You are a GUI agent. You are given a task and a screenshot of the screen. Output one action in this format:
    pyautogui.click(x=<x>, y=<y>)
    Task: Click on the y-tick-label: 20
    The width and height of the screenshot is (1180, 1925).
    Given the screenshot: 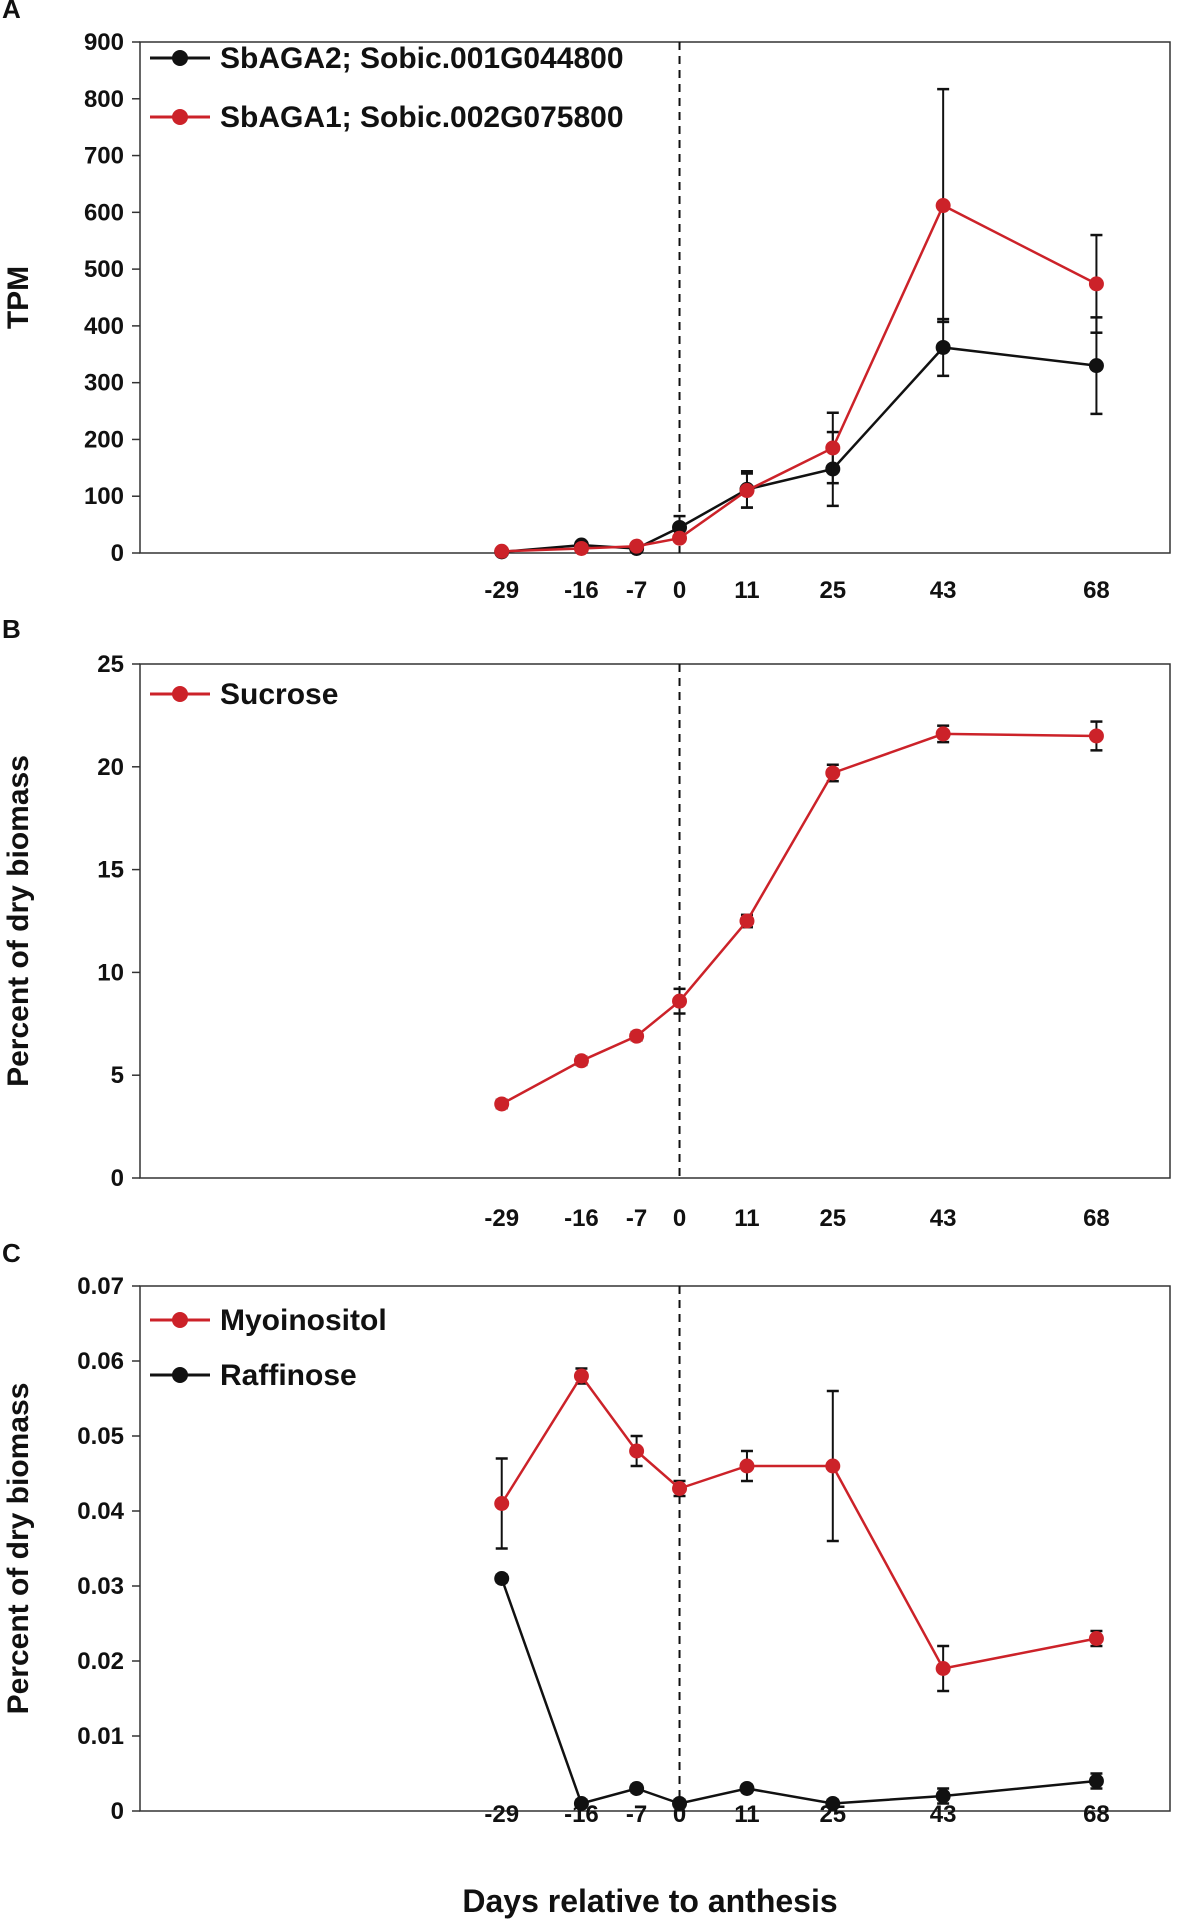 What is the action you would take?
    pyautogui.click(x=110, y=767)
    